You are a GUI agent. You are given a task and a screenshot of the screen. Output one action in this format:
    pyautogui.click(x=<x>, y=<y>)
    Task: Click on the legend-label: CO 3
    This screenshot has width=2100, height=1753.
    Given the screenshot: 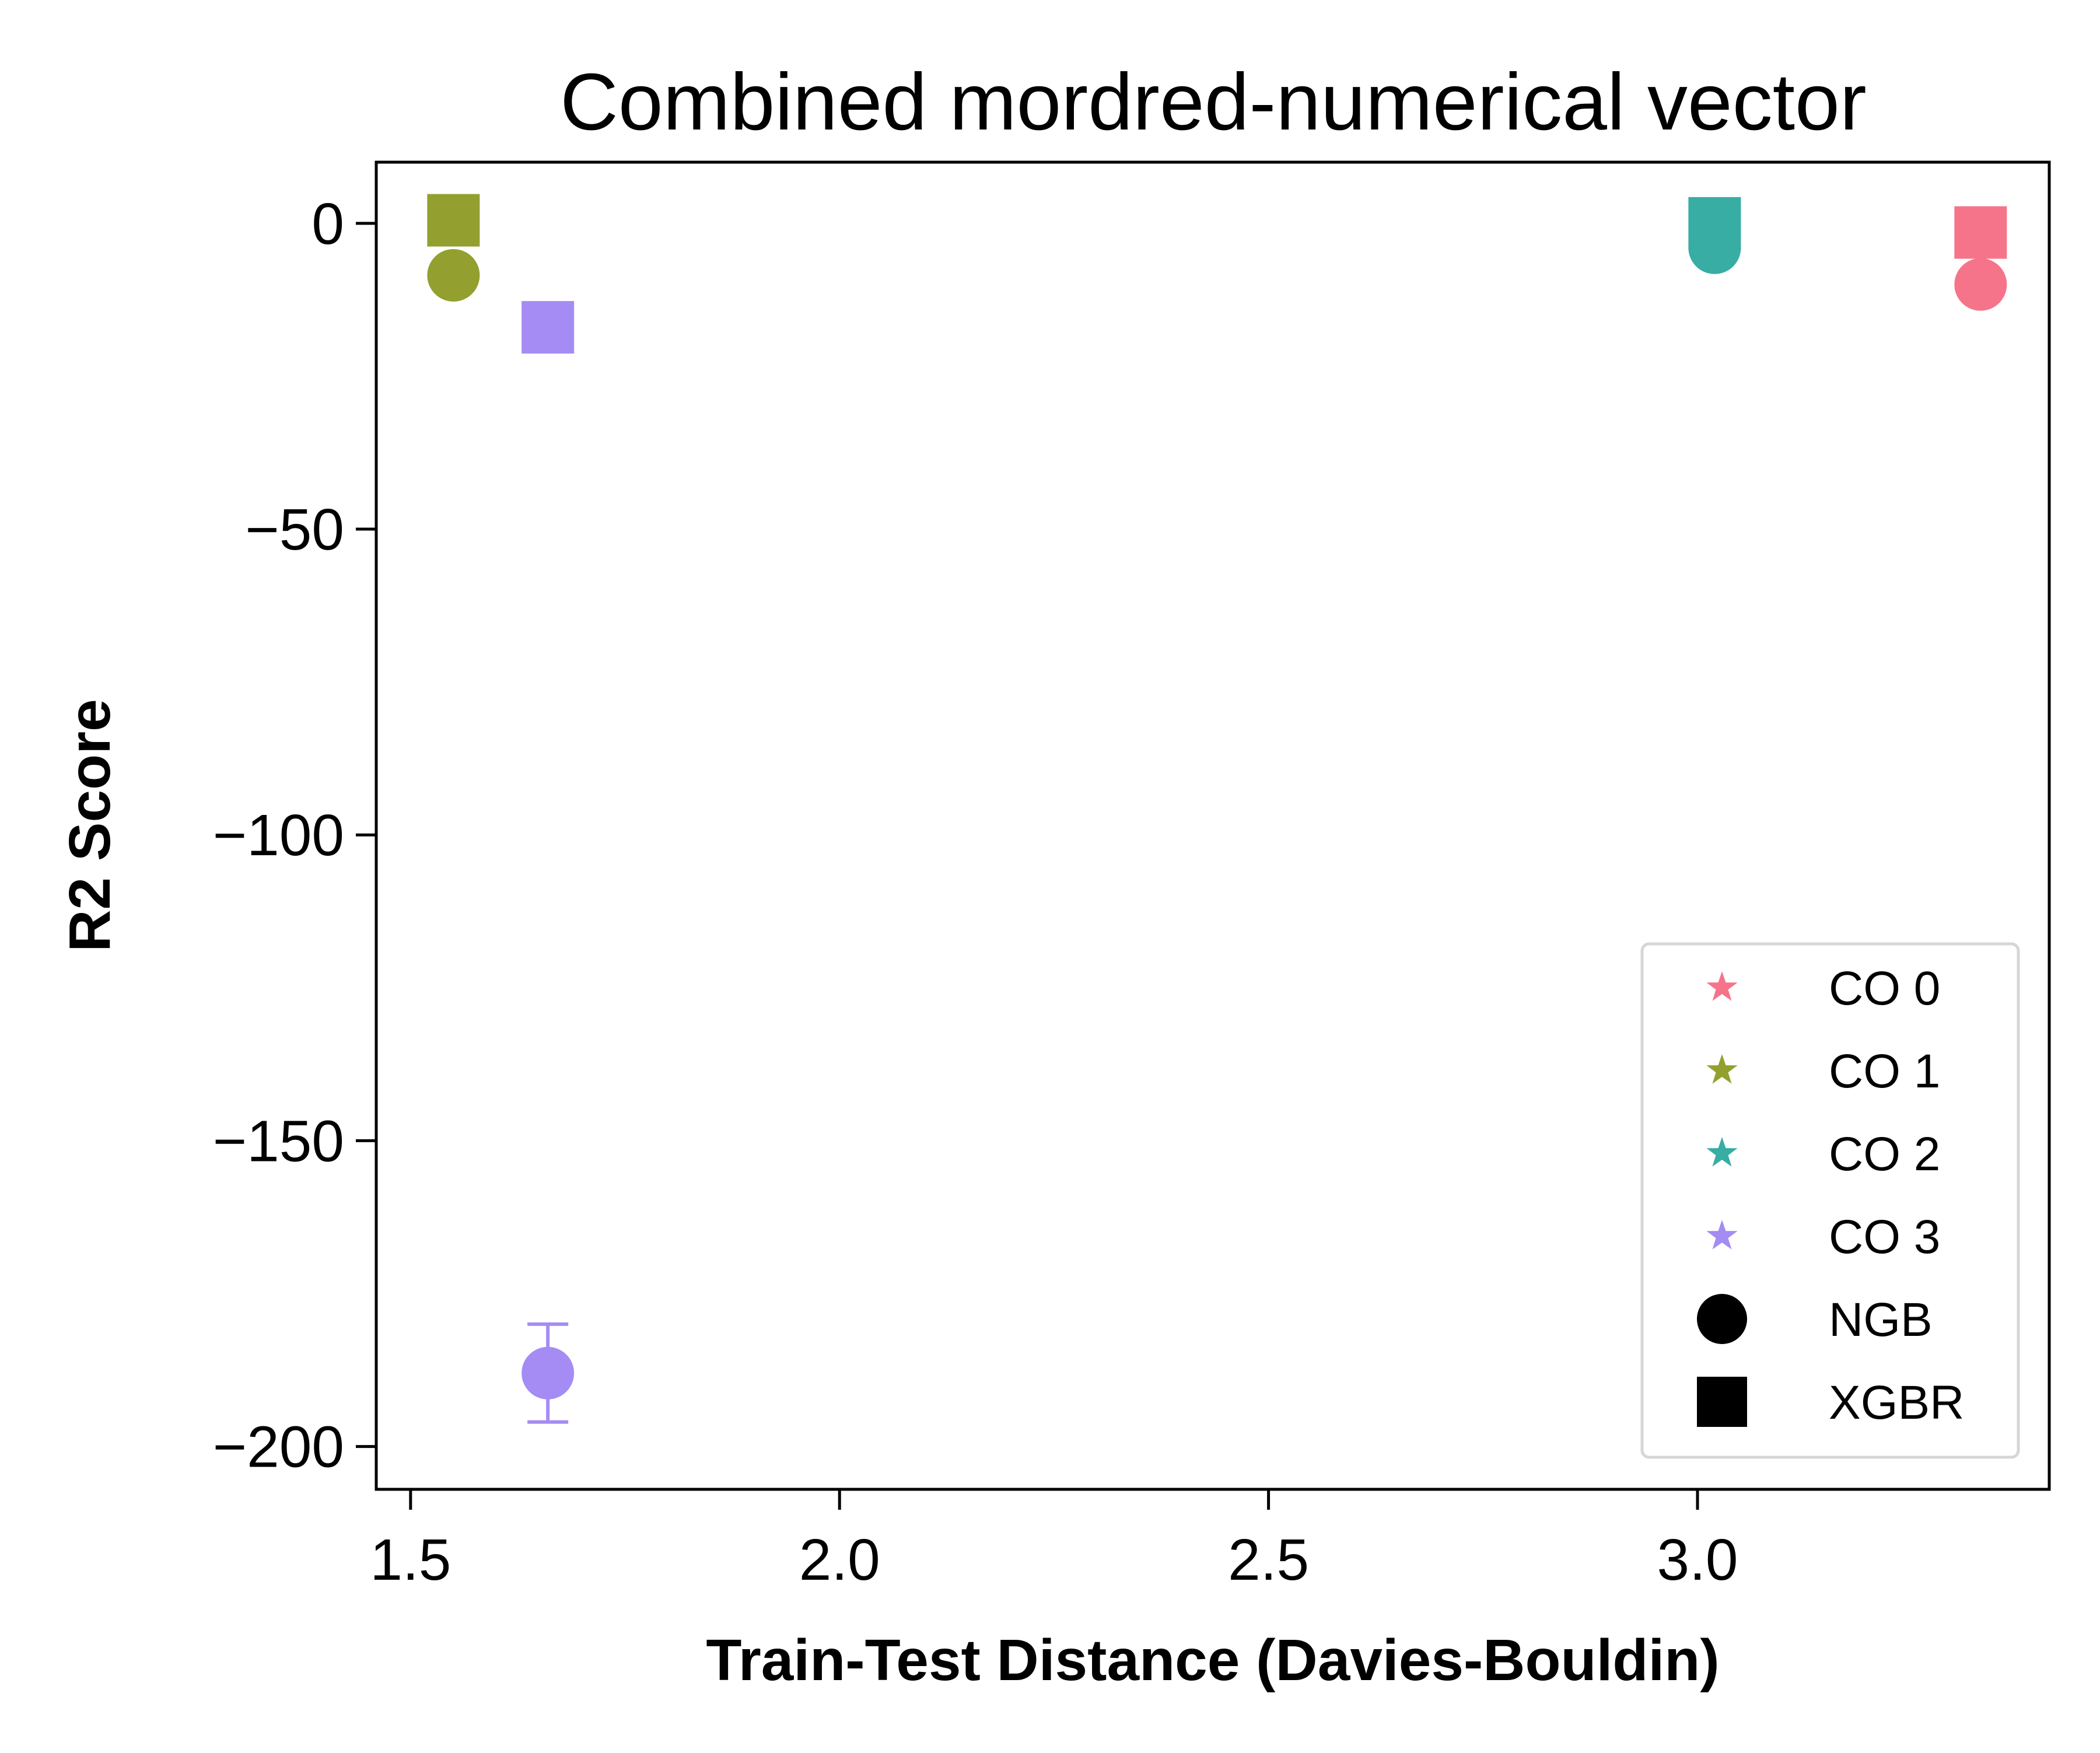 What is the action you would take?
    pyautogui.click(x=1884, y=1237)
    